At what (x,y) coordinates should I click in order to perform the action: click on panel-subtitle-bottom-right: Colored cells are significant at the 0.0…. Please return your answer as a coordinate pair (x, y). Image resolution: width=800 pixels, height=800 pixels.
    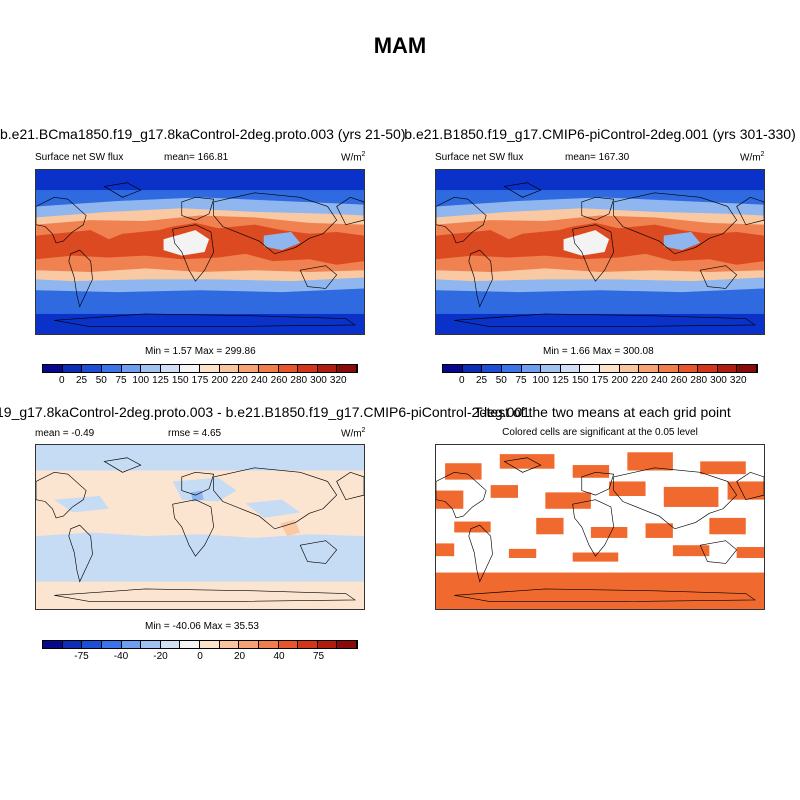
    Looking at the image, I should click on (600, 432).